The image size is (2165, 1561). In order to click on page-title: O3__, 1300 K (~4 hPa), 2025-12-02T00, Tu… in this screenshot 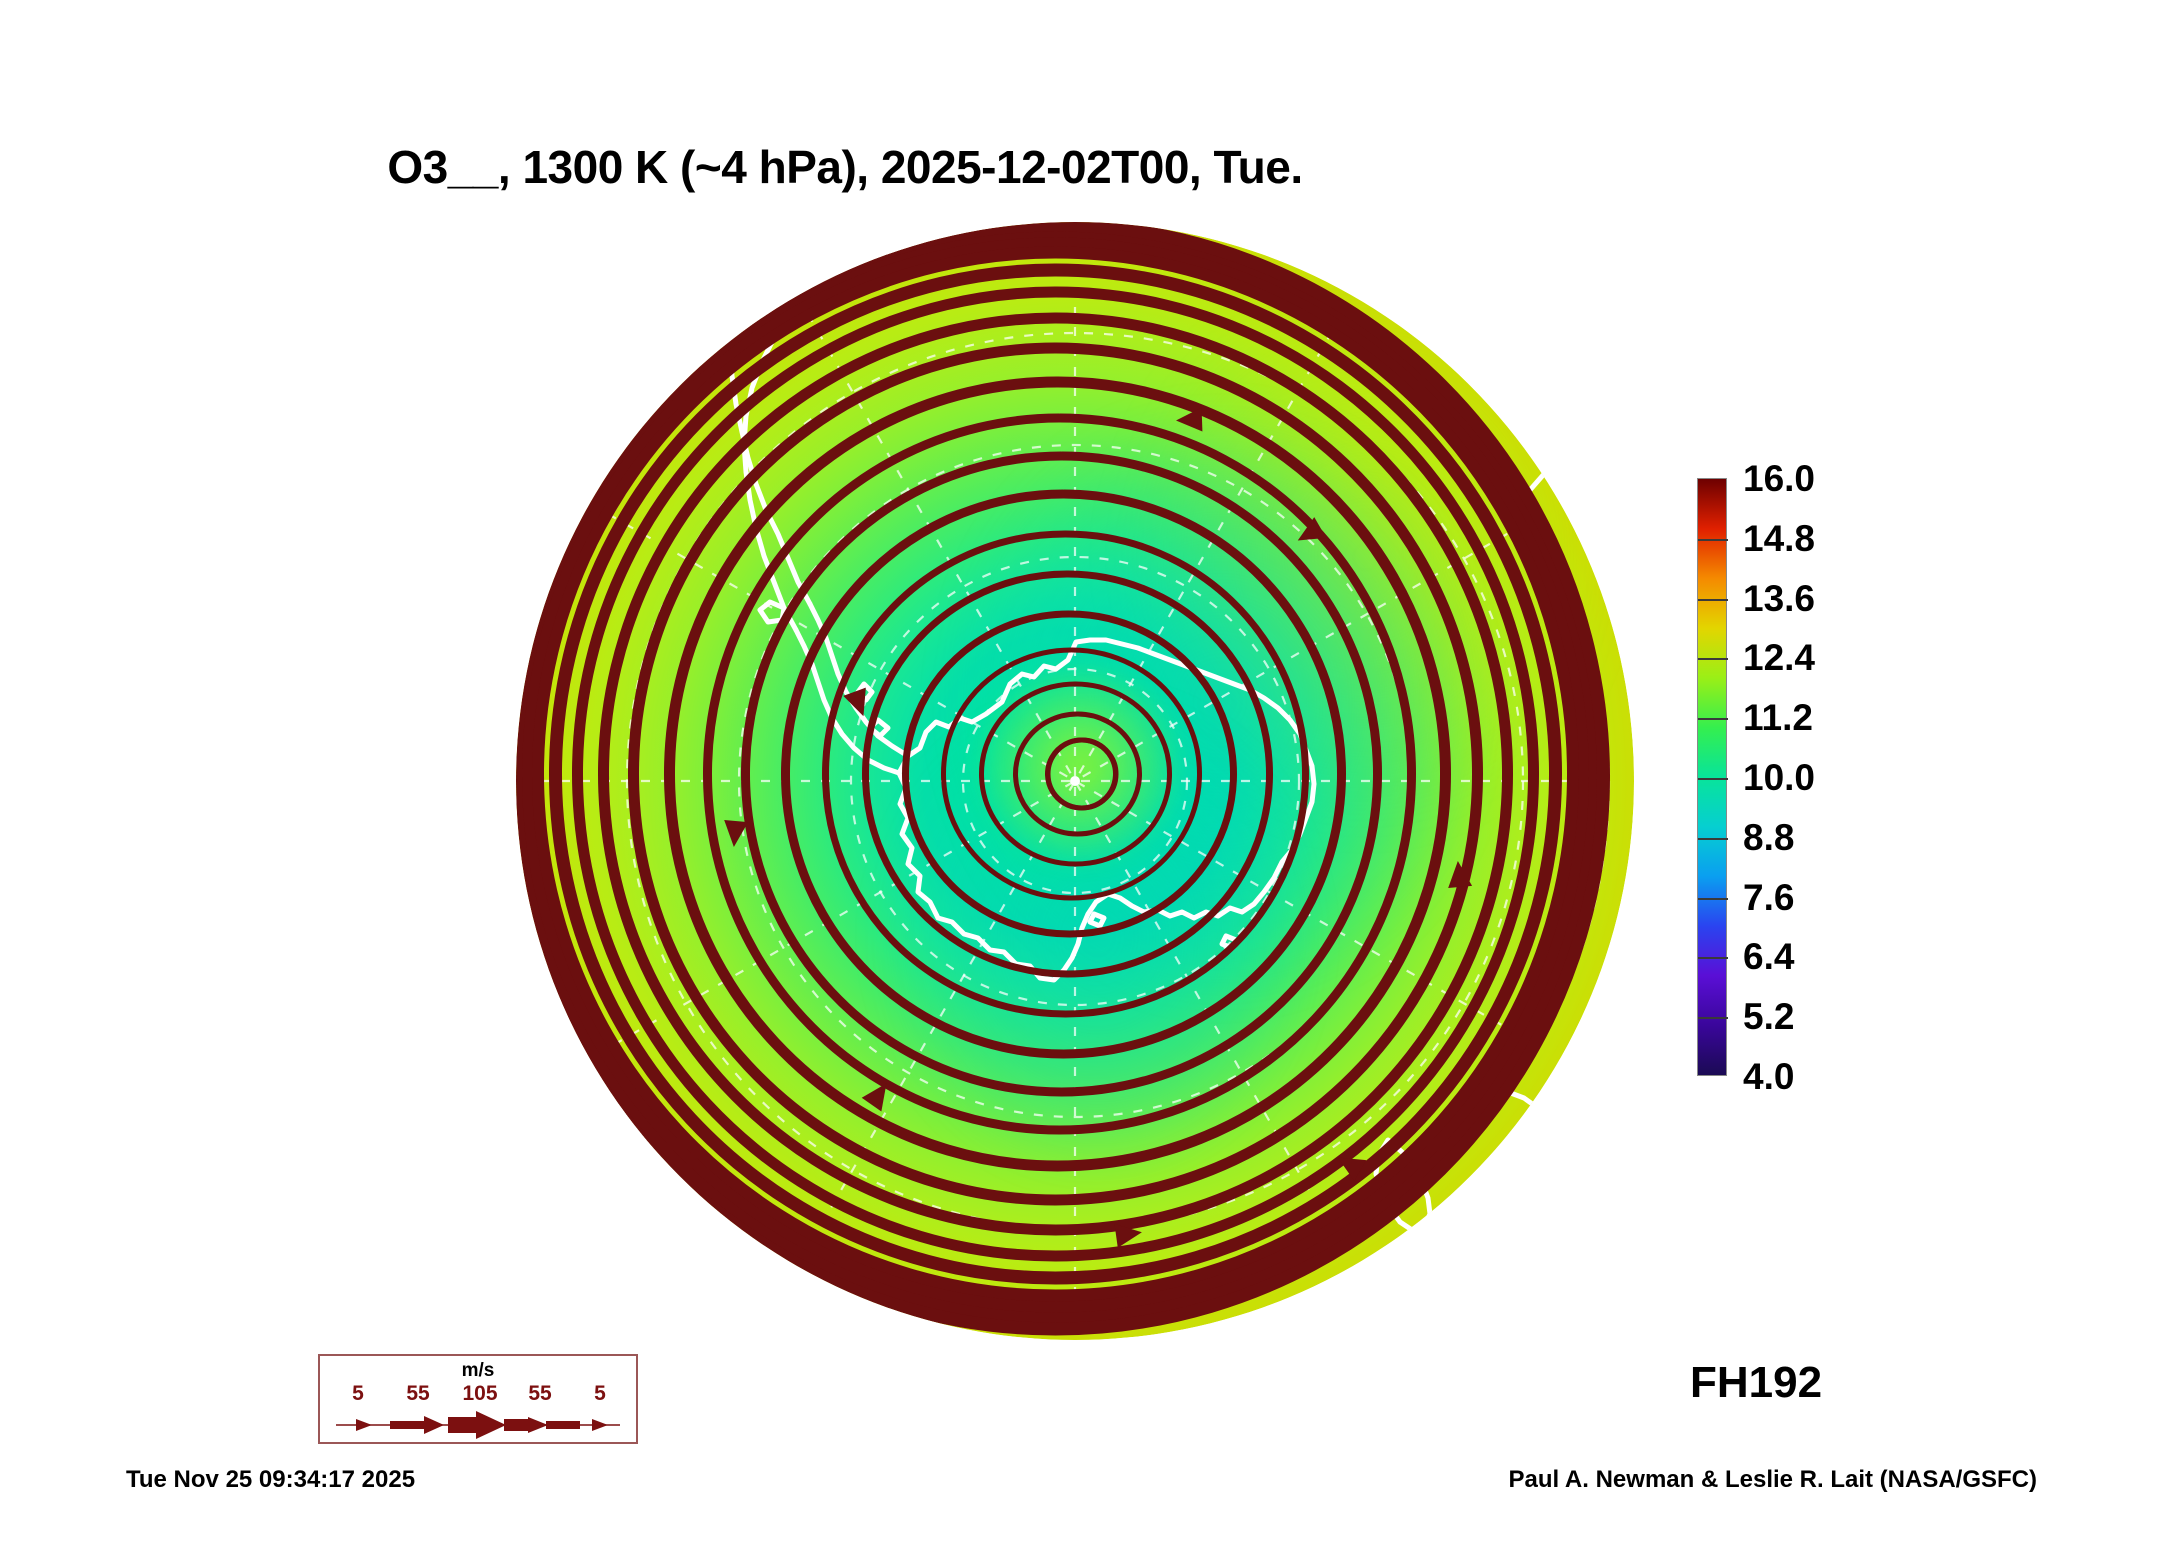, I will do `click(845, 167)`.